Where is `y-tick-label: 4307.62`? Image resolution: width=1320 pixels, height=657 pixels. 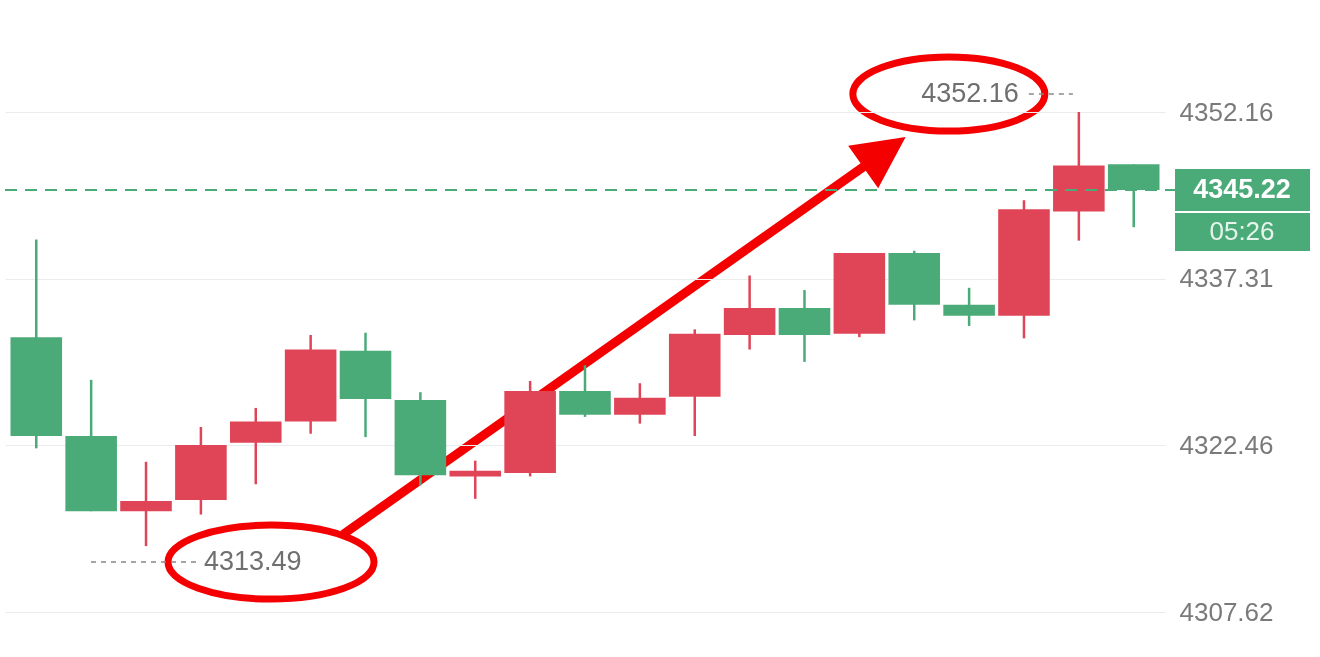
y-tick-label: 4307.62 is located at coordinates (1226, 611).